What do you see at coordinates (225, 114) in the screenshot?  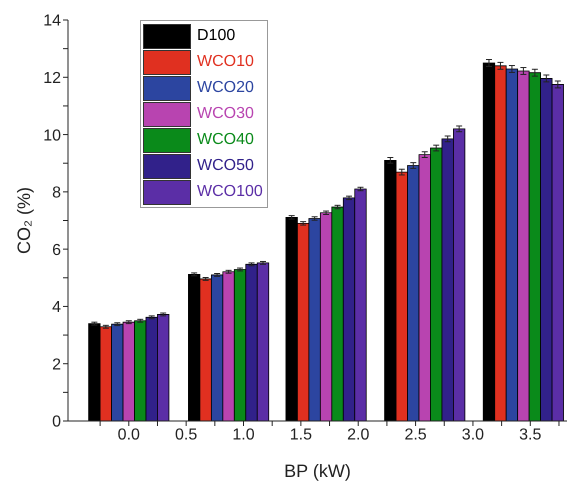 I see `legend-label: WCO30` at bounding box center [225, 114].